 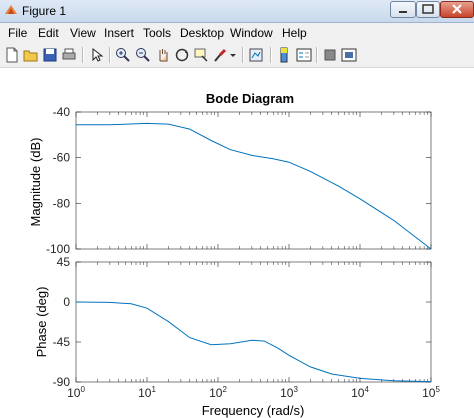 I want to click on menu-tools: Tools, so click(x=157, y=33).